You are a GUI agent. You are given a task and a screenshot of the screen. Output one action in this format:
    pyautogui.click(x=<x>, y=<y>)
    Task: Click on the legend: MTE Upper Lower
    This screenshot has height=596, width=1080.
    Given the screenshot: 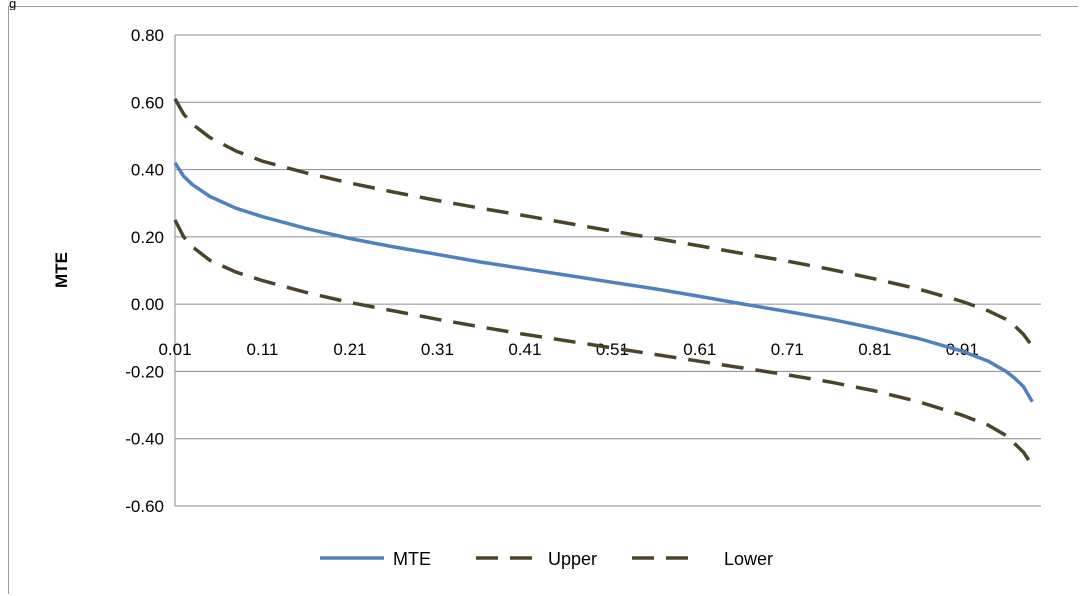 What is the action you would take?
    pyautogui.click(x=546, y=559)
    